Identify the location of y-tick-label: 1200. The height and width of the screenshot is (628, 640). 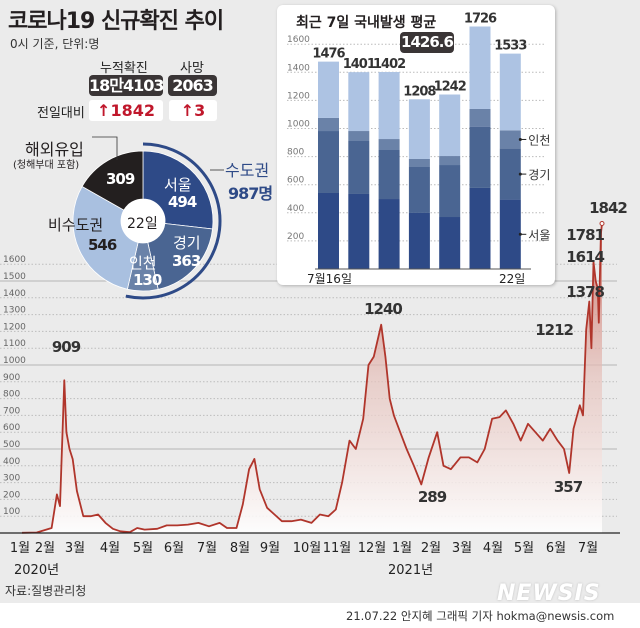
(14, 327).